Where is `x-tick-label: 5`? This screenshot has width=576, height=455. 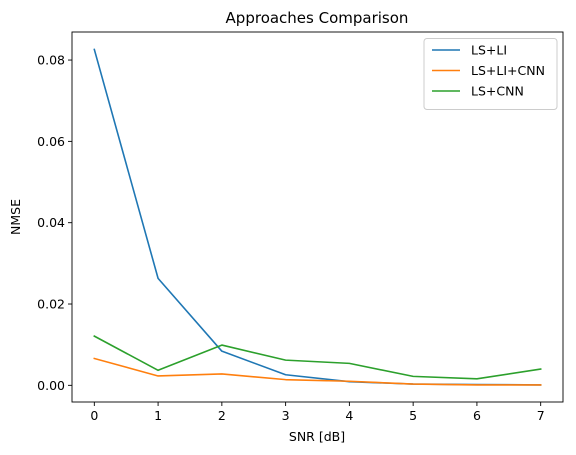 x-tick-label: 5 is located at coordinates (413, 415).